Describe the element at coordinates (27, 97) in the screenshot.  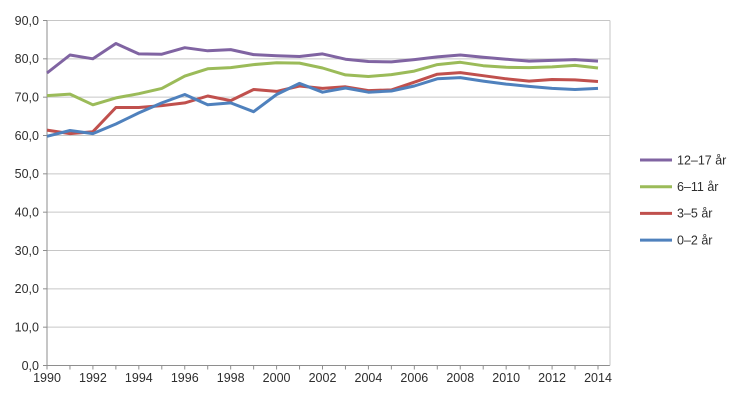
I see `y-tick-label: 70,0` at that location.